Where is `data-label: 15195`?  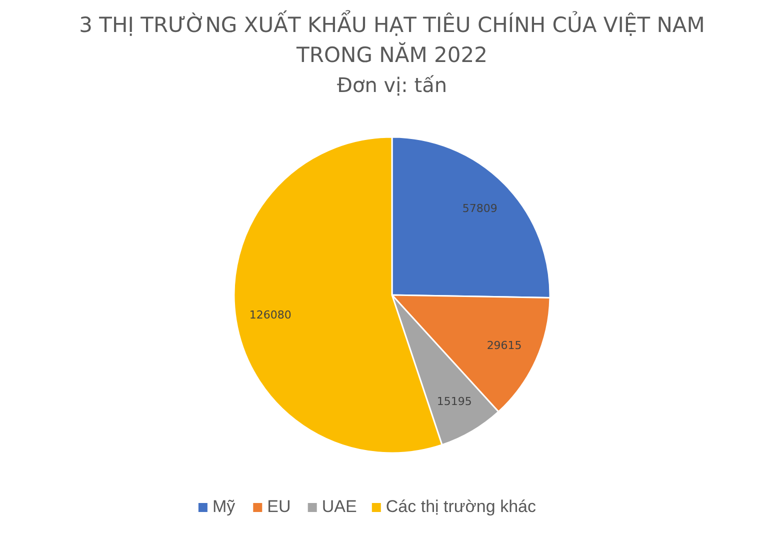 data-label: 15195 is located at coordinates (454, 401).